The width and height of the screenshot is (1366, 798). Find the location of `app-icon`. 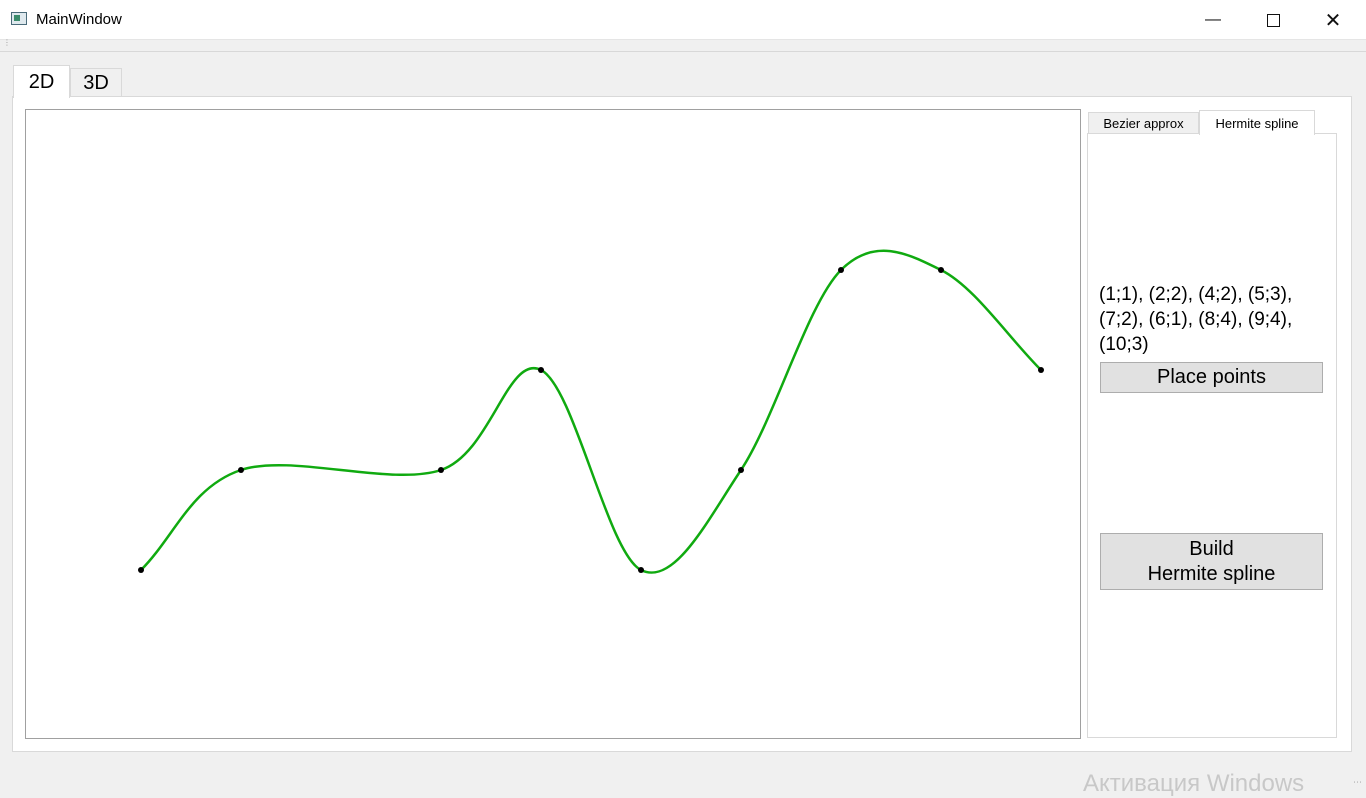

app-icon is located at coordinates (19, 18).